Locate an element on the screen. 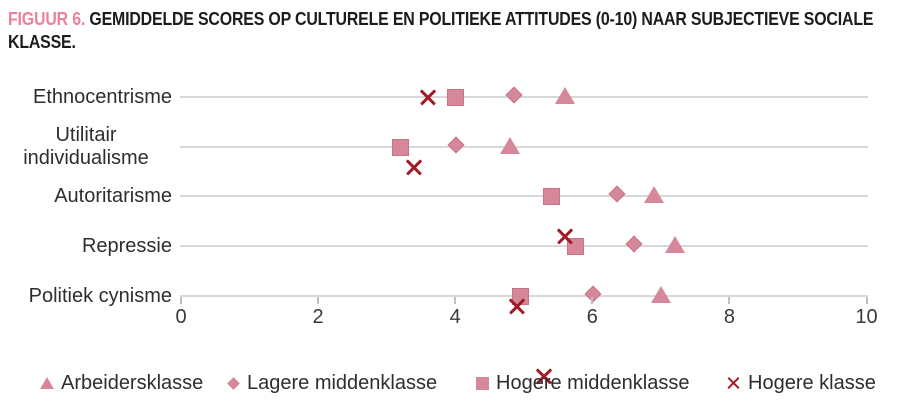 The image size is (900, 409). x-axis-tick-label: 6 is located at coordinates (592, 317).